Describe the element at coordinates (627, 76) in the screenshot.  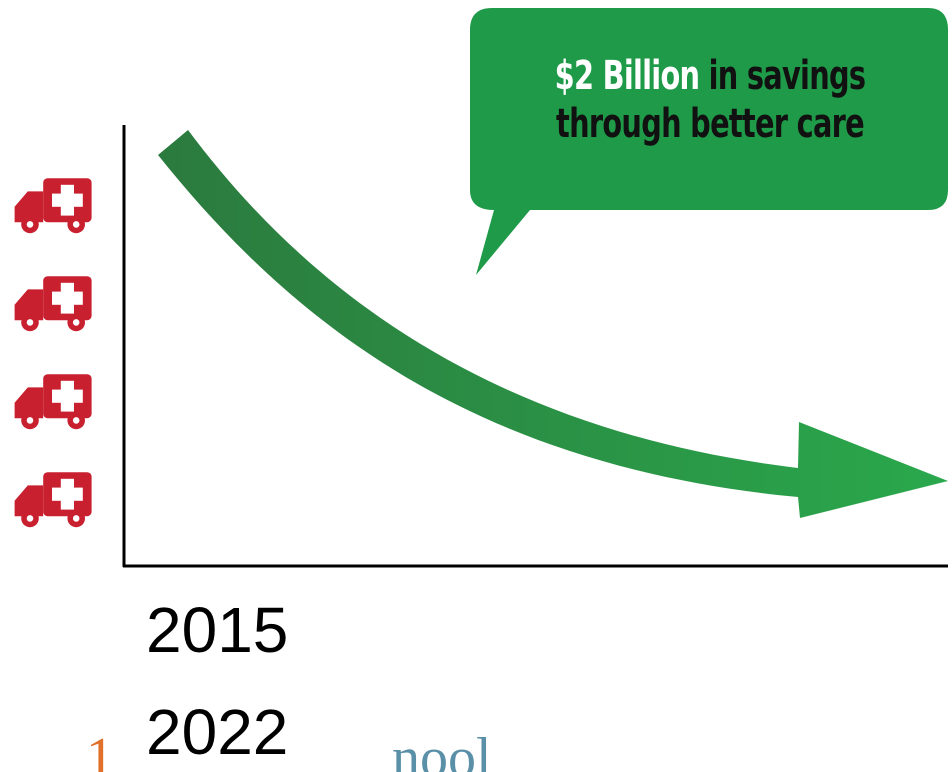
I see `annotation-highlight: $2 Billion` at that location.